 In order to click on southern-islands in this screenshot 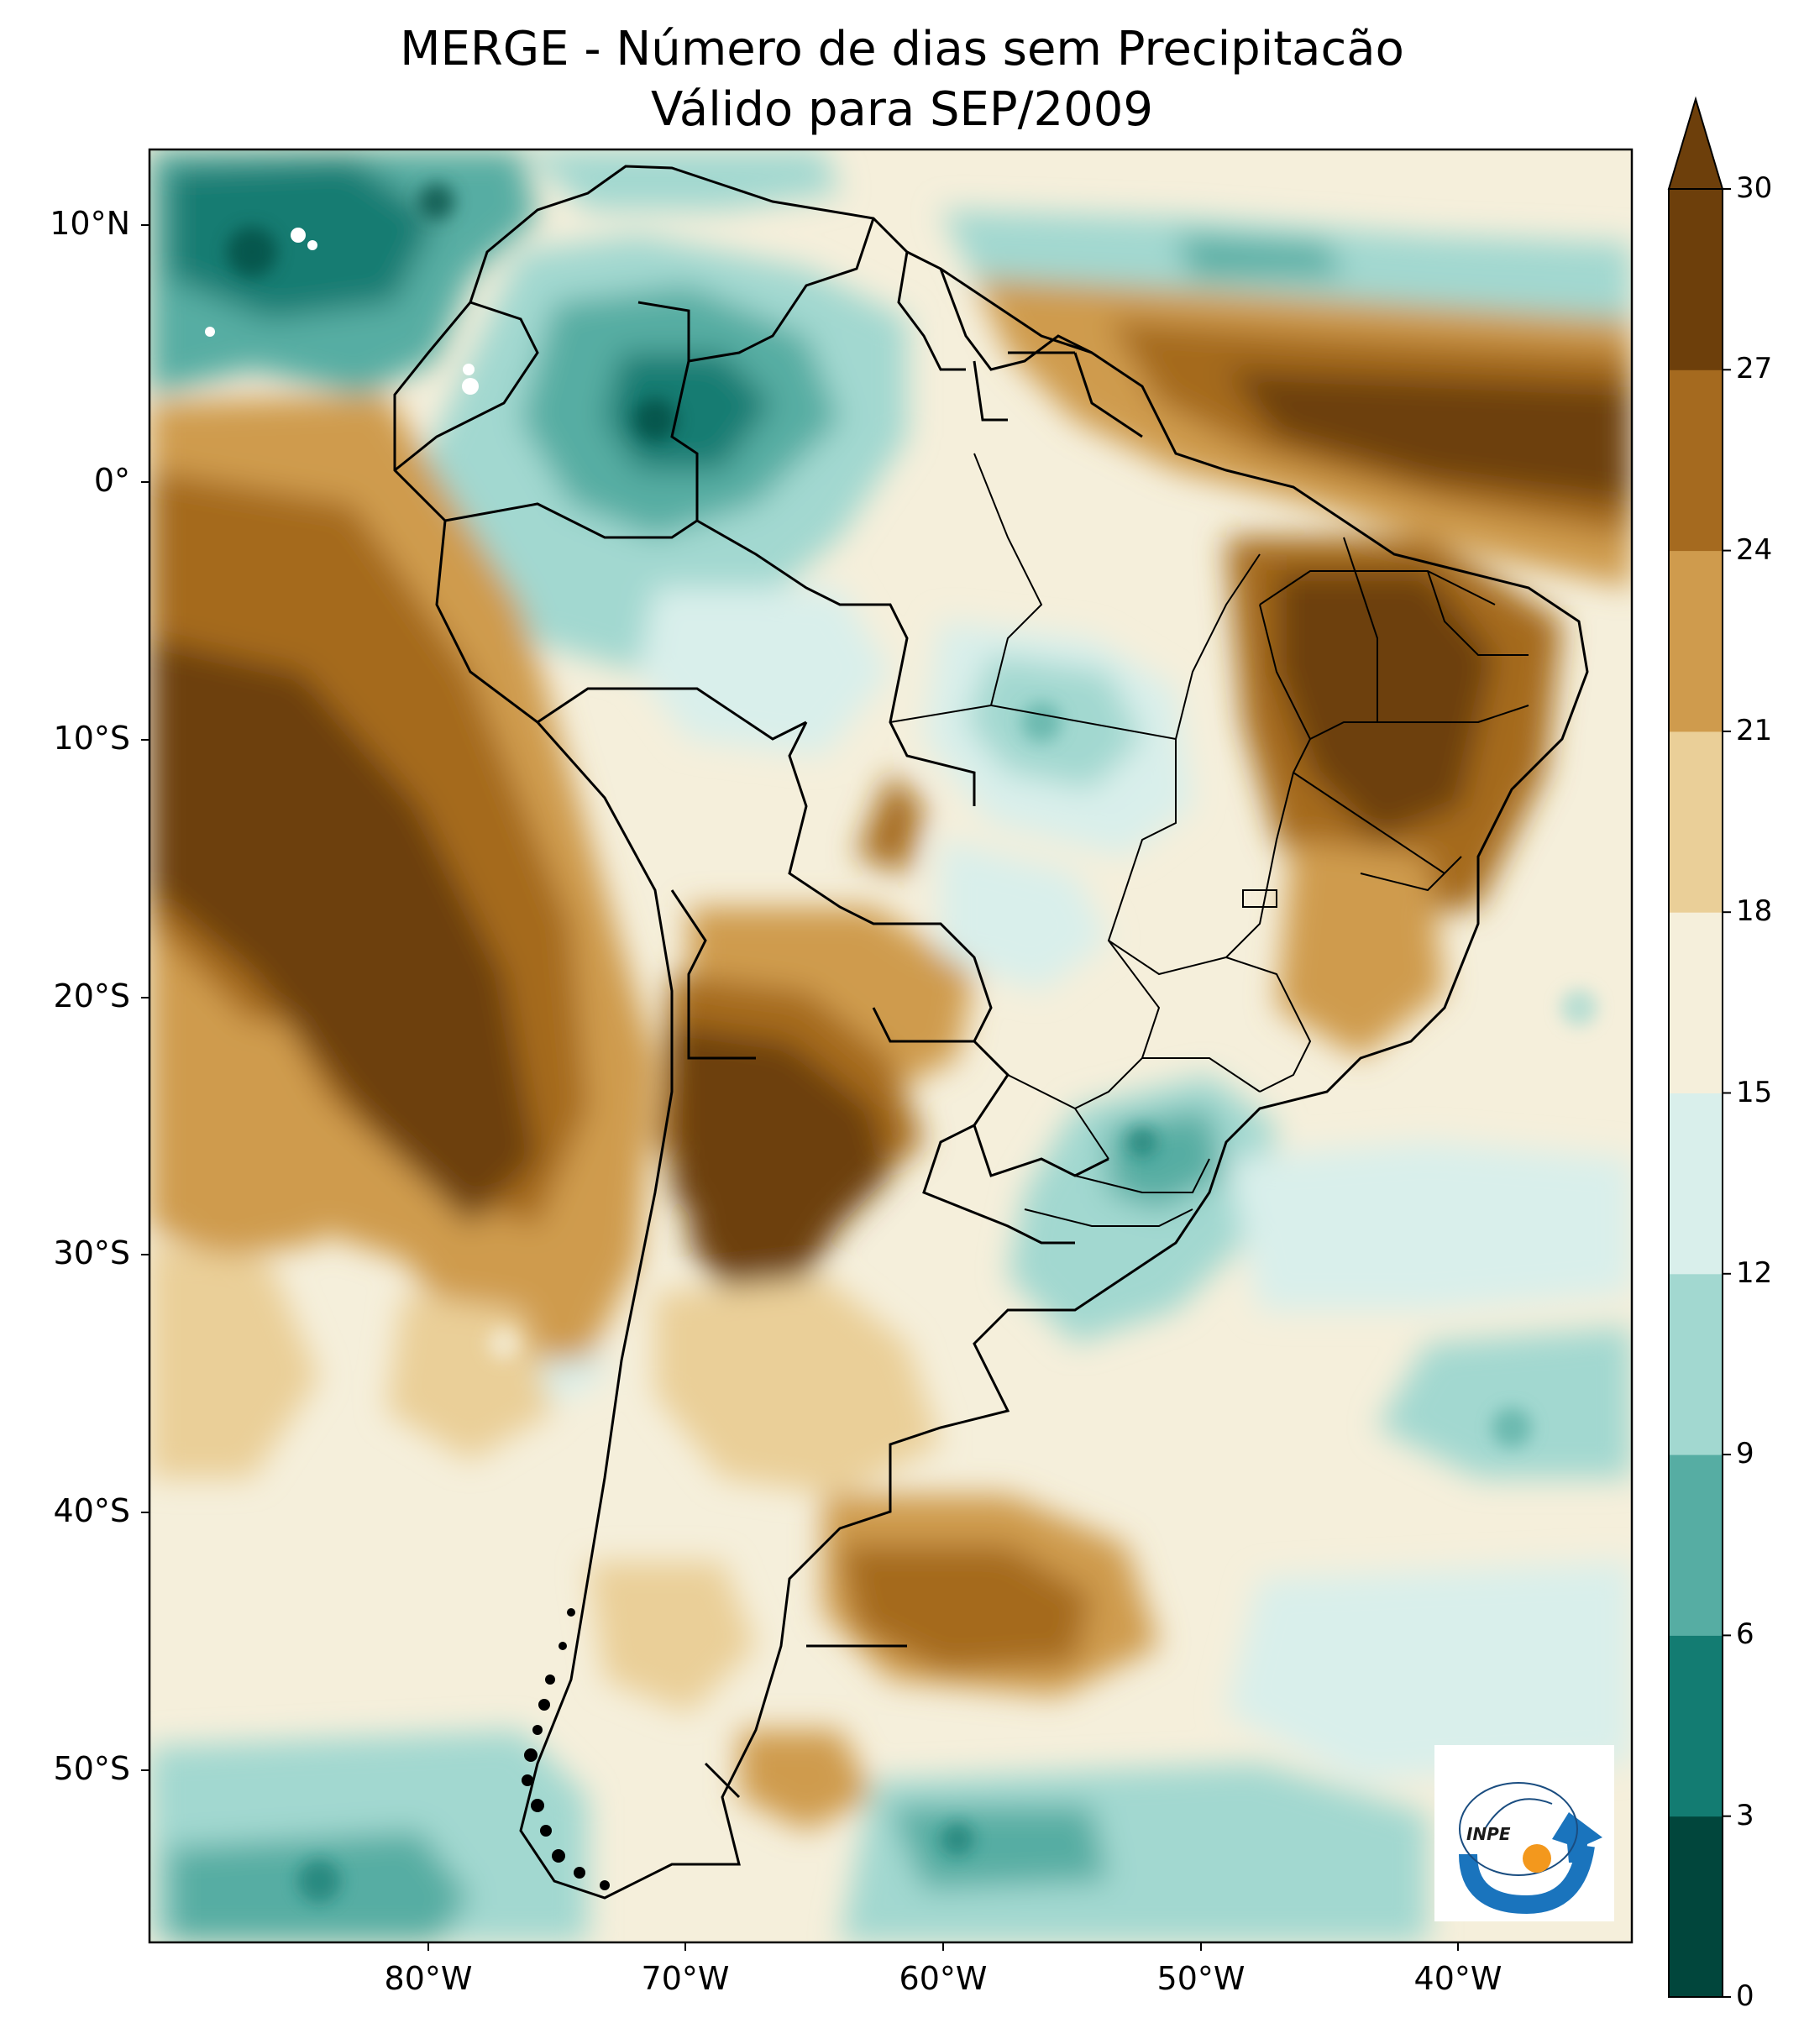, I will do `click(566, 1749)`.